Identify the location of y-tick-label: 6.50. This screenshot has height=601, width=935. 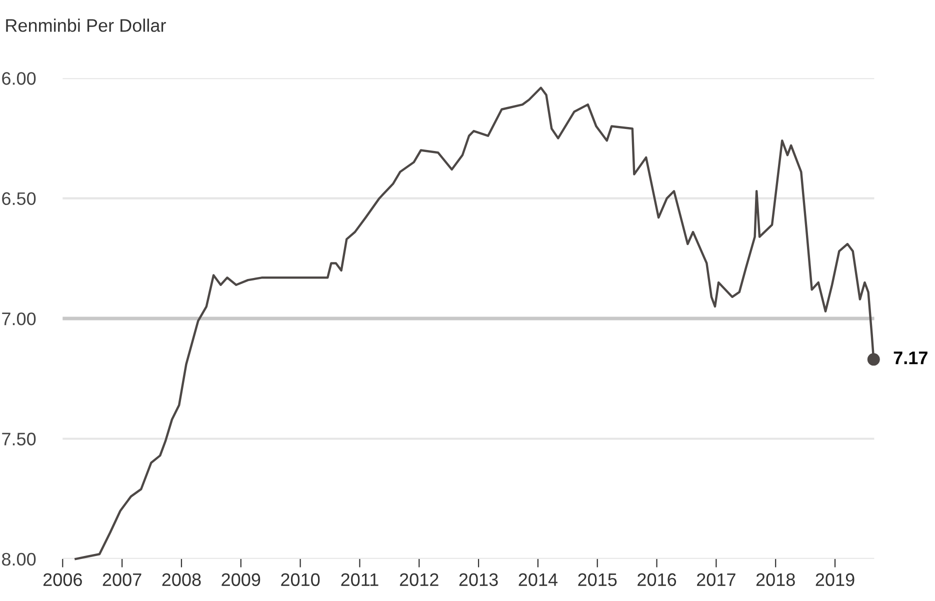
(19, 199).